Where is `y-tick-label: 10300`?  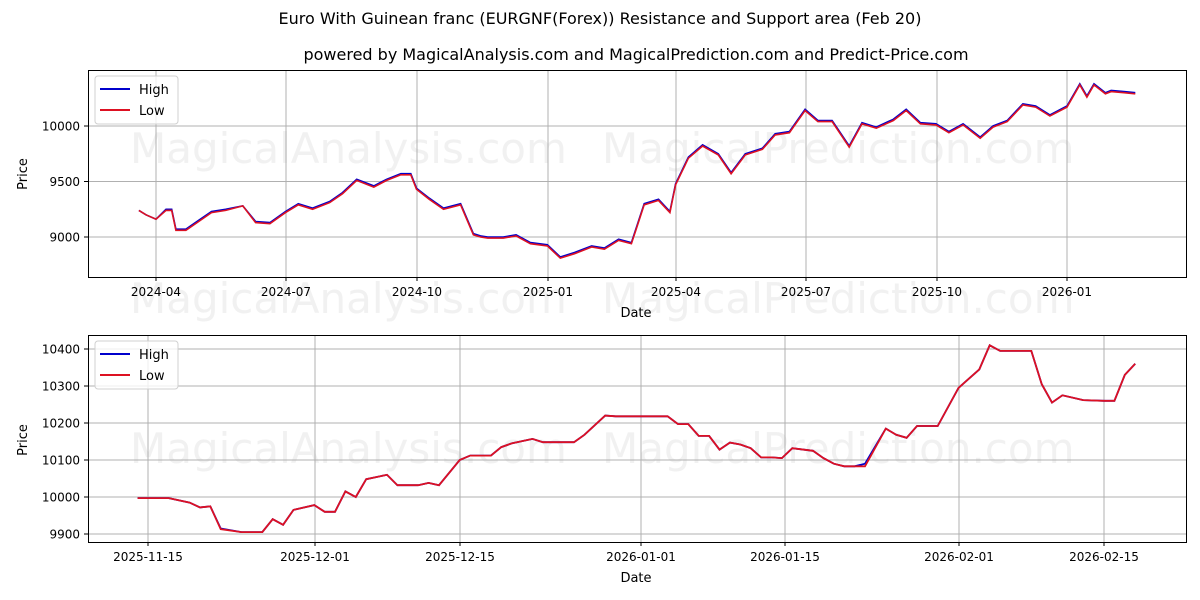 y-tick-label: 10300 is located at coordinates (61, 387).